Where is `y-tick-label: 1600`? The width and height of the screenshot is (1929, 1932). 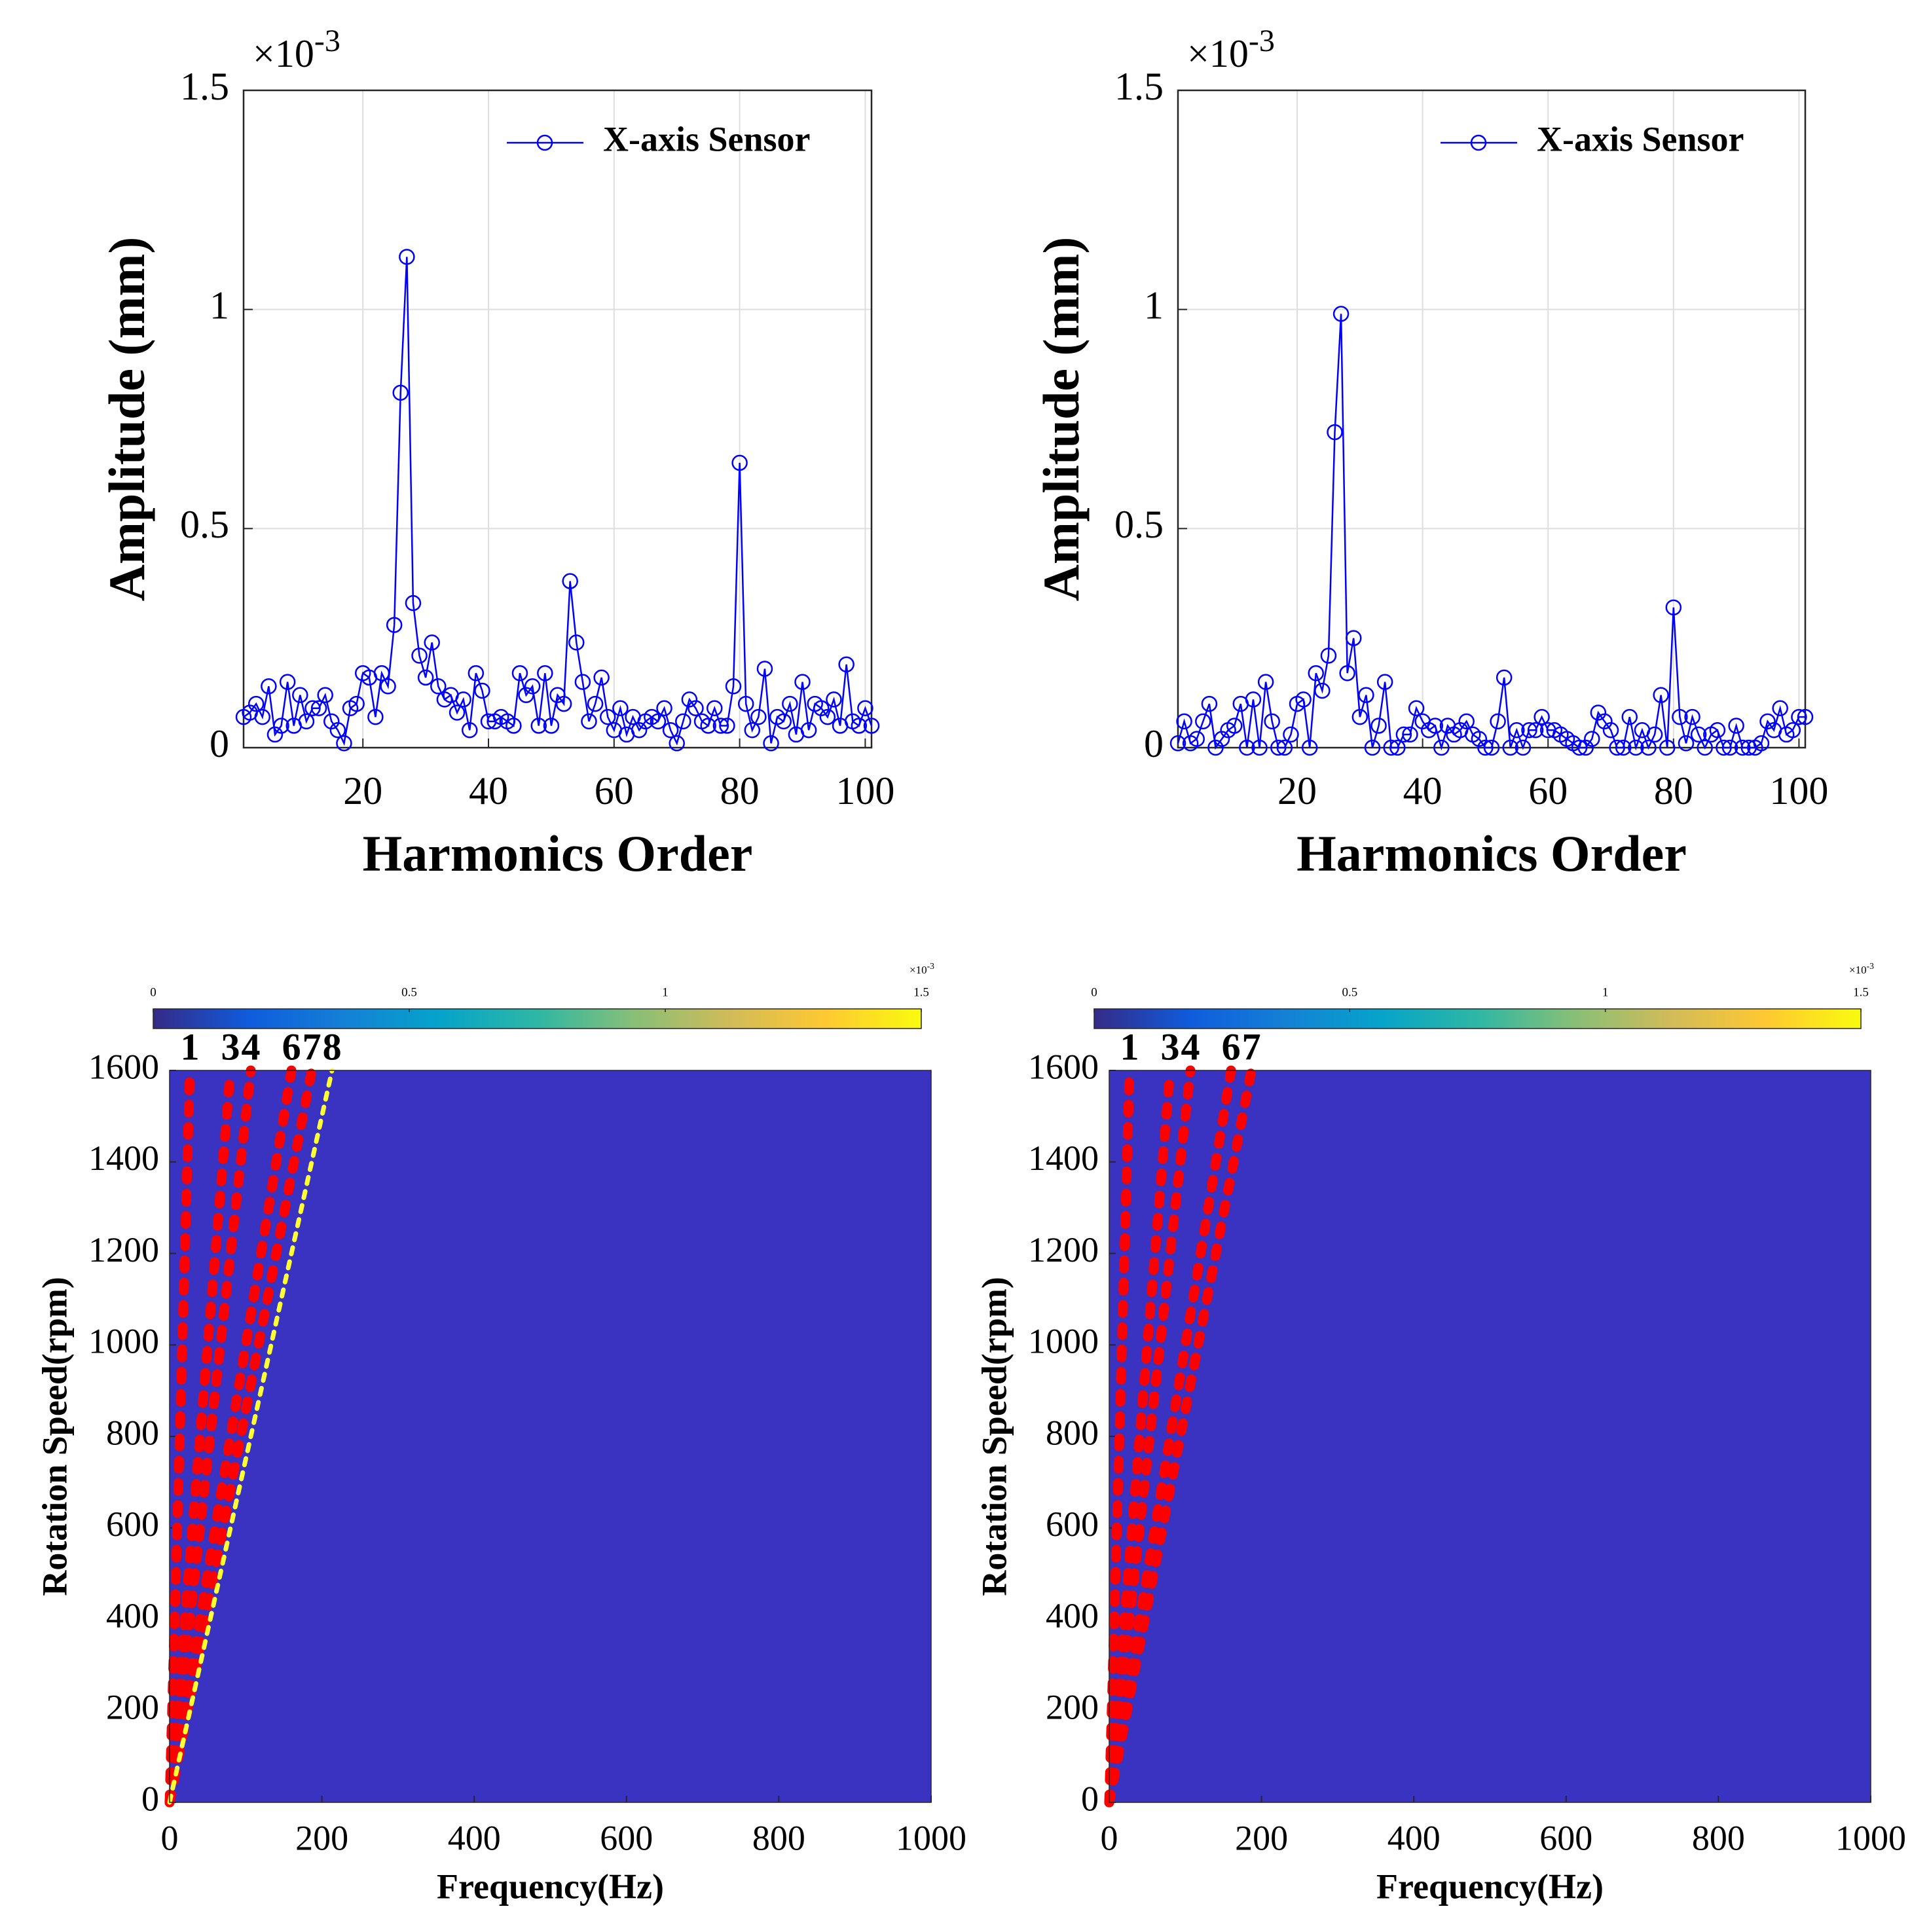 y-tick-label: 1600 is located at coordinates (123, 1066).